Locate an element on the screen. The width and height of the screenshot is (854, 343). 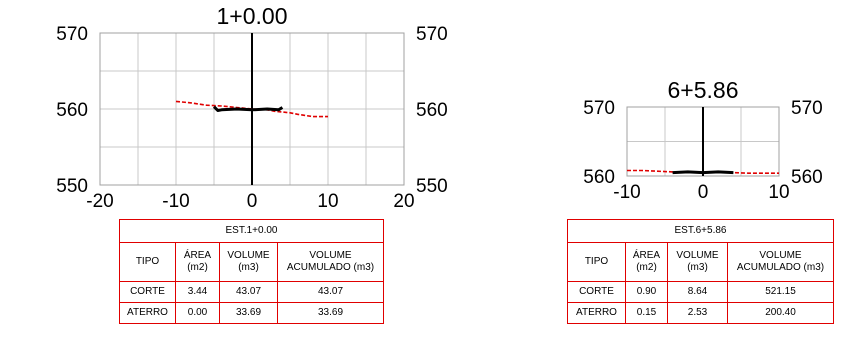
table-row: ATERRO 0.00 33.69 33.69 is located at coordinates (251, 313).